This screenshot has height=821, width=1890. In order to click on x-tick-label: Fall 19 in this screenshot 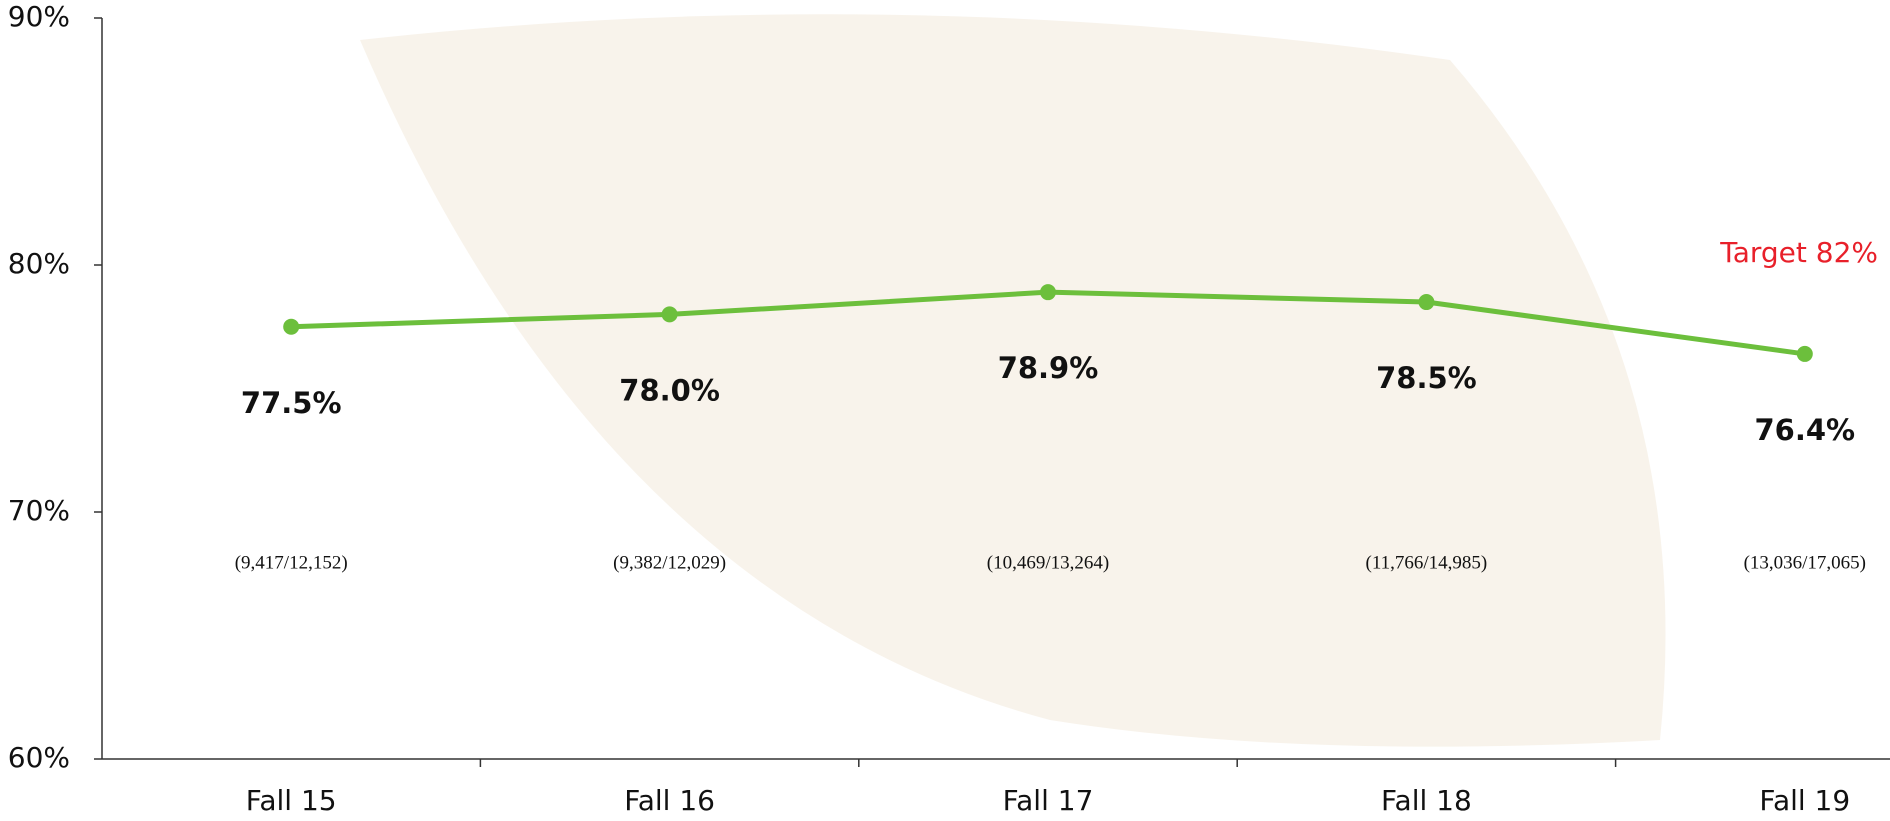, I will do `click(1804, 800)`.